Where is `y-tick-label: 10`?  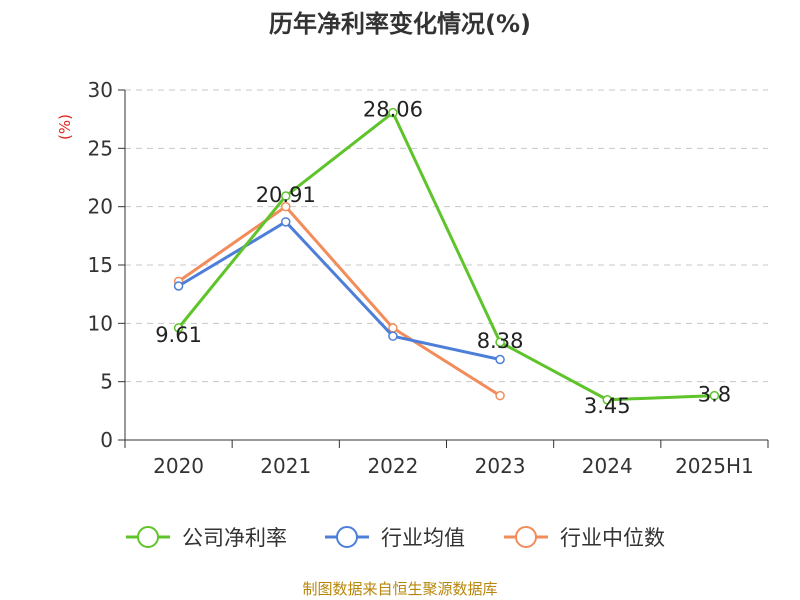
y-tick-label: 10 is located at coordinates (100, 323).